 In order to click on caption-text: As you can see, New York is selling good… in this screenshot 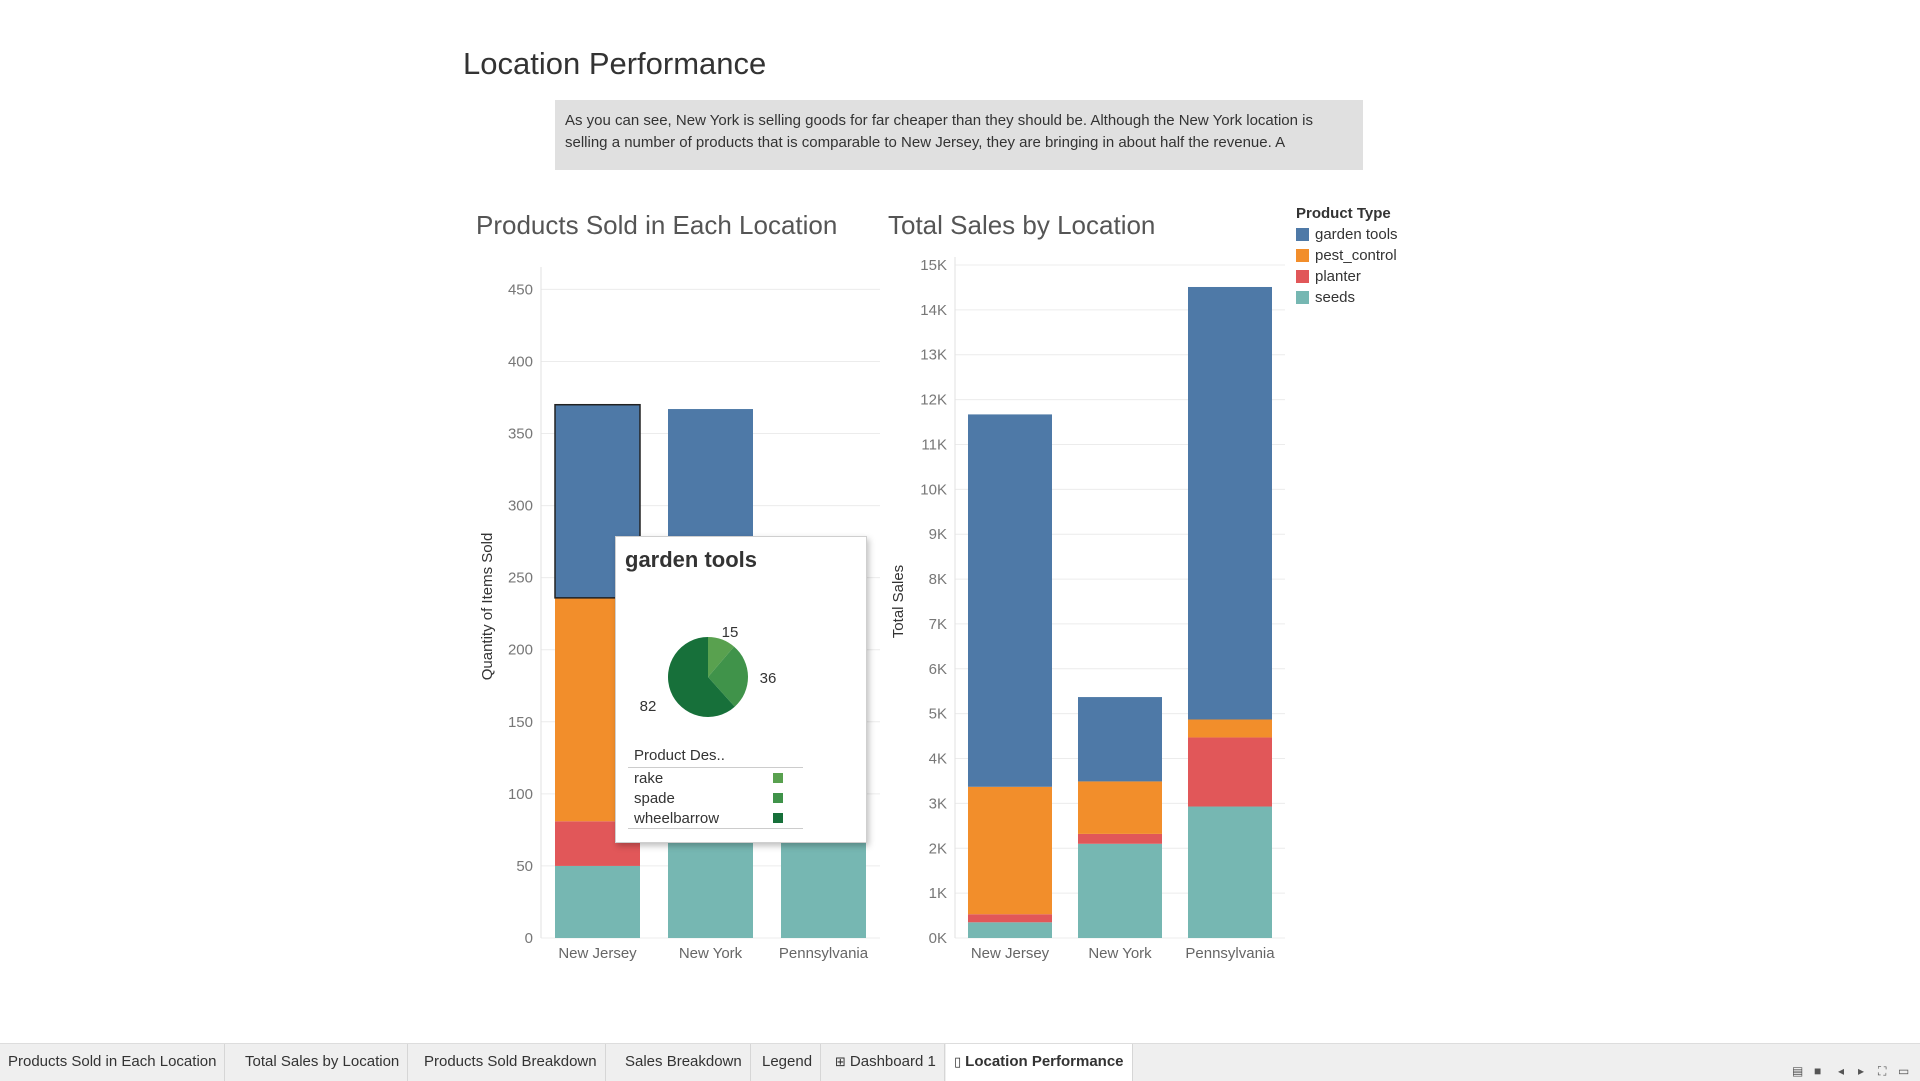, I will do `click(959, 135)`.